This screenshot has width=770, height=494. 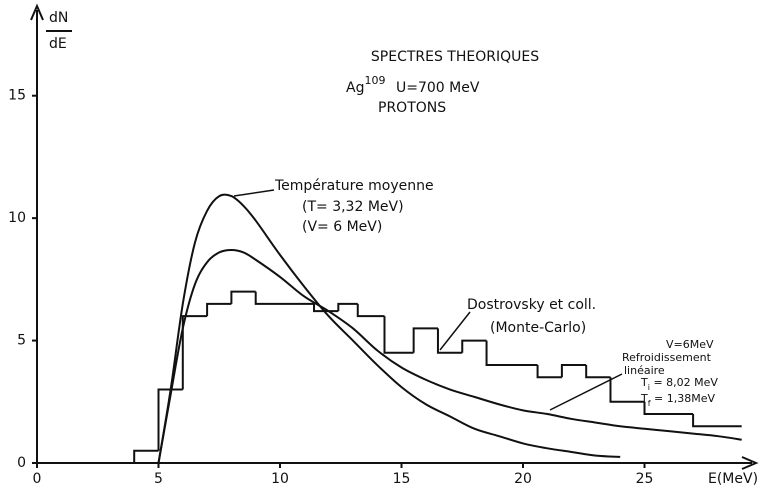 What do you see at coordinates (21, 463) in the screenshot?
I see `y-tick-label: 0` at bounding box center [21, 463].